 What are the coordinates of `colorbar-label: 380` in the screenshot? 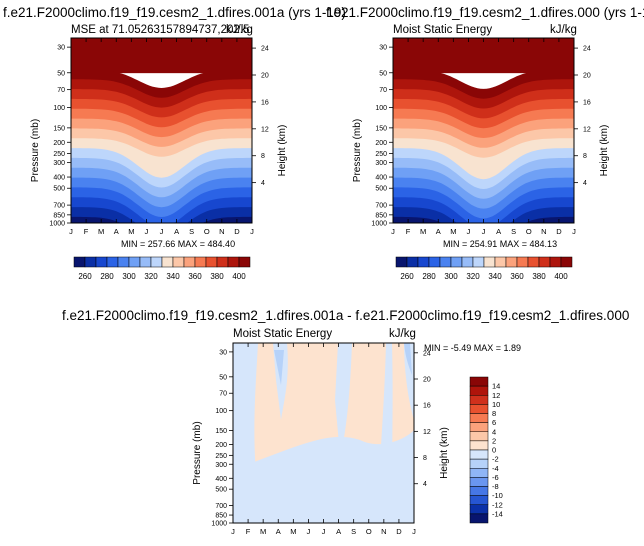 It's located at (217, 276).